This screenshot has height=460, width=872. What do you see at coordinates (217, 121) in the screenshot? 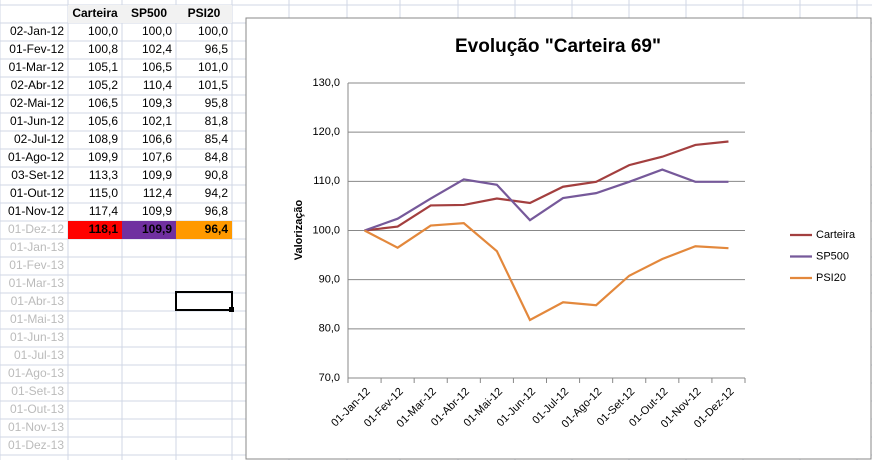
I see `value-cell: 81,8` at bounding box center [217, 121].